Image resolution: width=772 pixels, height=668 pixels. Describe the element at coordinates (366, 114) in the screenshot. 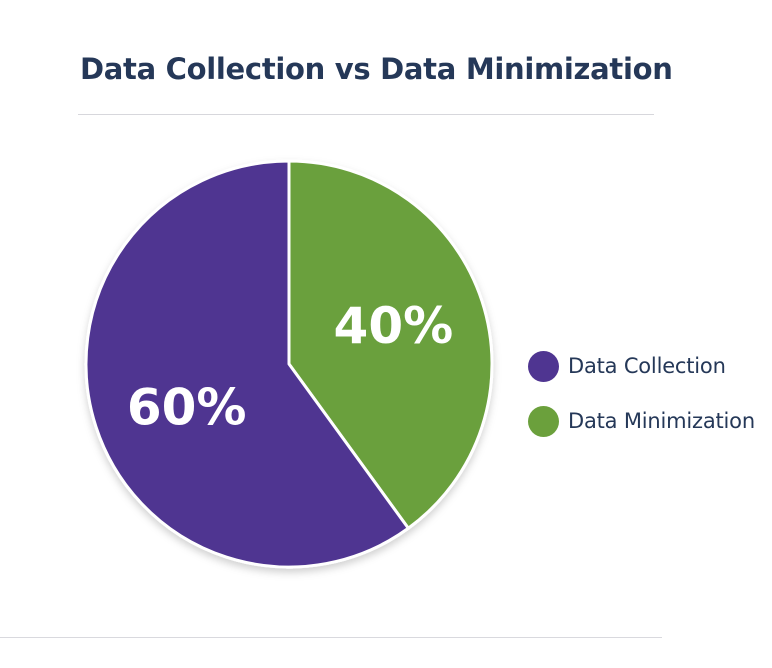

I see `title-divider` at that location.